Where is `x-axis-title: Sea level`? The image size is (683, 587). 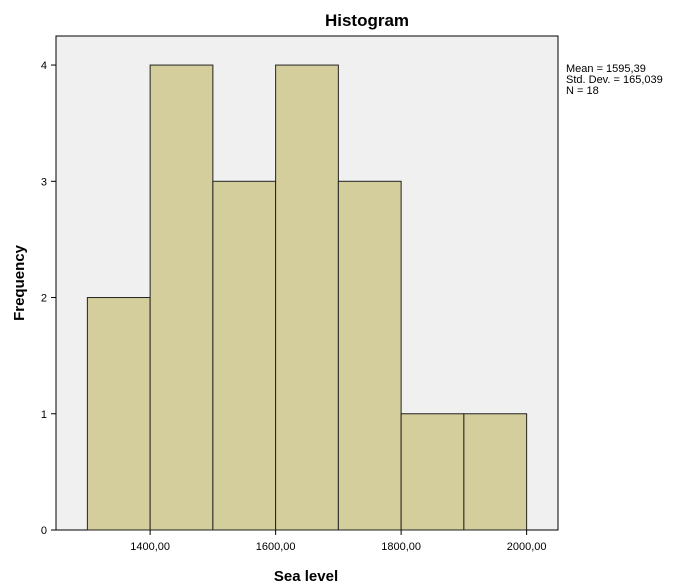
x-axis-title: Sea level is located at coordinates (306, 576).